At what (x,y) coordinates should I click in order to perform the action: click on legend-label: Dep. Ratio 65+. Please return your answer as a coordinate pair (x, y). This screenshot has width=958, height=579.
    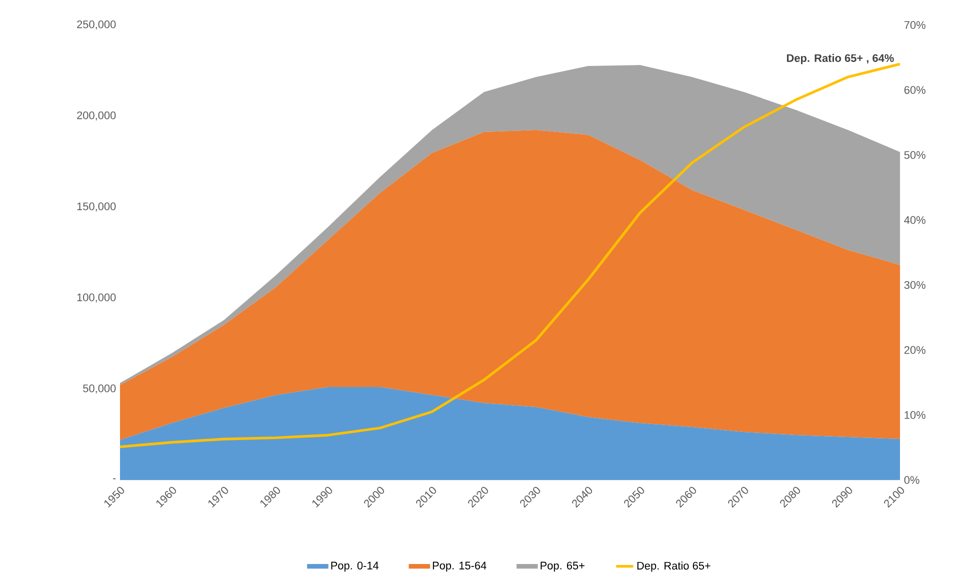
    Looking at the image, I should click on (673, 567).